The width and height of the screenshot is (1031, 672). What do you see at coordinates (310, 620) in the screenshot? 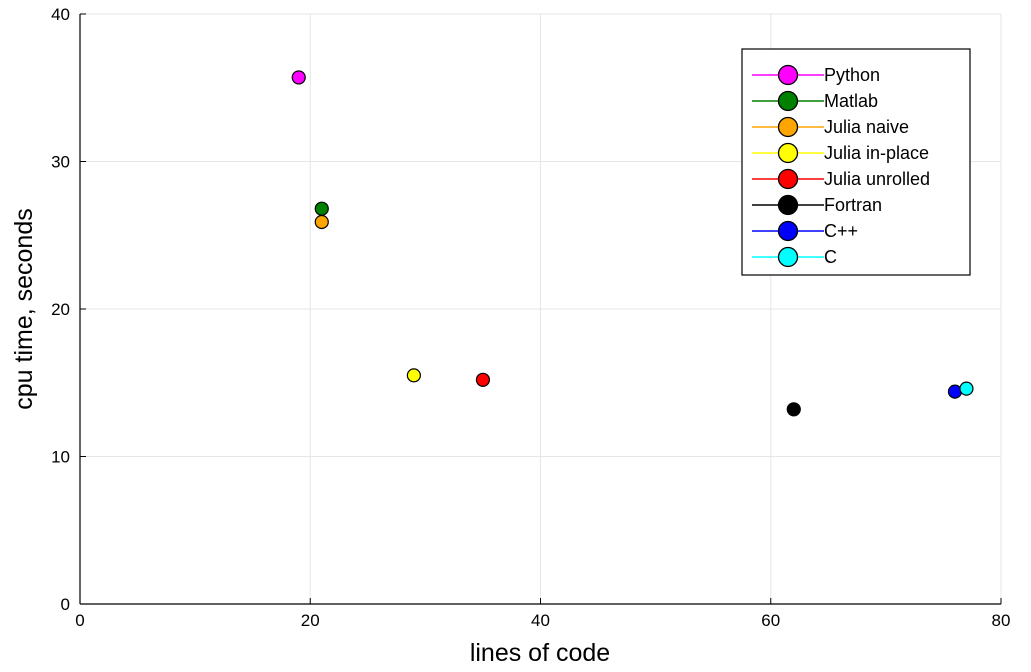
I see `x-tick-label: 20` at bounding box center [310, 620].